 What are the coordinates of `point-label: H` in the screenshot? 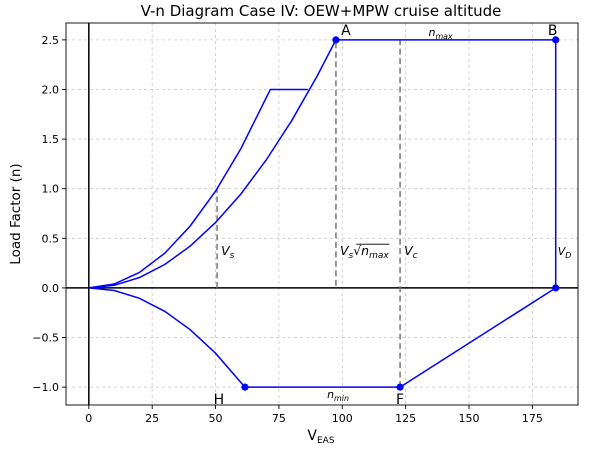 It's located at (219, 400).